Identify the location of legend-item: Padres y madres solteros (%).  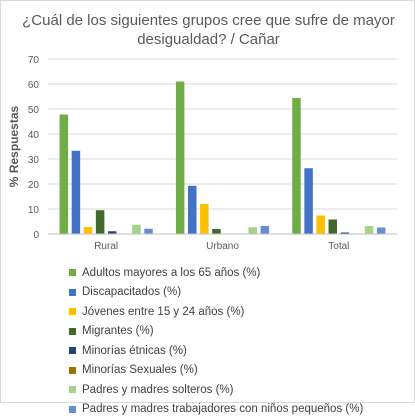
(239, 390).